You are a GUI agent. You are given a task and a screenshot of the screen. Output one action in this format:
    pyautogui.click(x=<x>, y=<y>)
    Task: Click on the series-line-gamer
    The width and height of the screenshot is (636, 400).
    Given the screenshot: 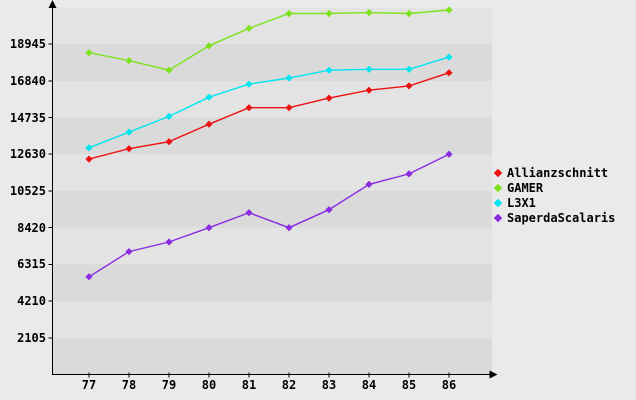 What is the action you would take?
    pyautogui.click(x=269, y=40)
    